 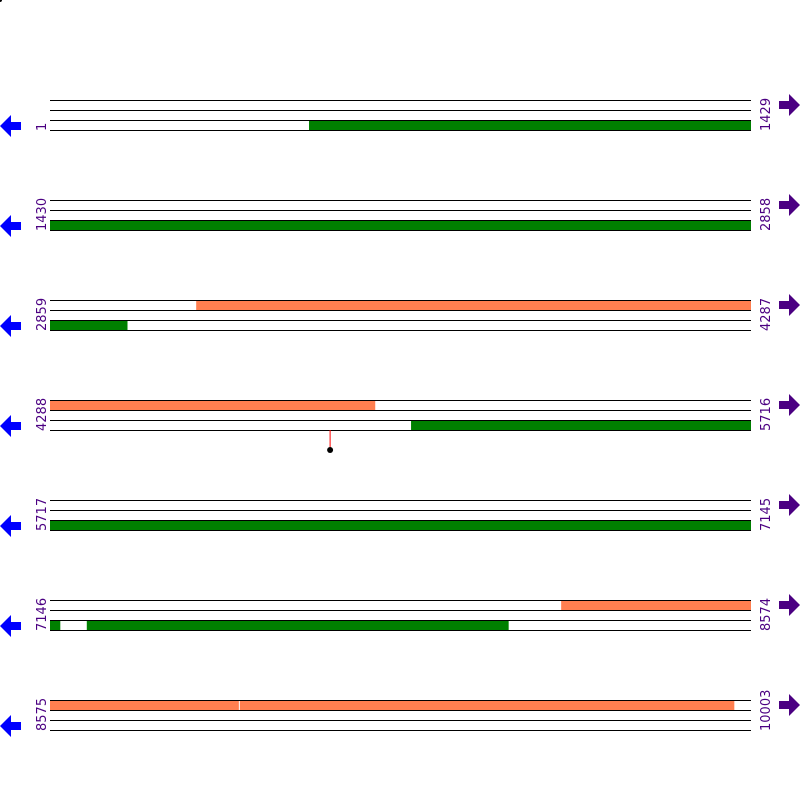 What do you see at coordinates (766, 214) in the screenshot?
I see `row-end-label: 2858` at bounding box center [766, 214].